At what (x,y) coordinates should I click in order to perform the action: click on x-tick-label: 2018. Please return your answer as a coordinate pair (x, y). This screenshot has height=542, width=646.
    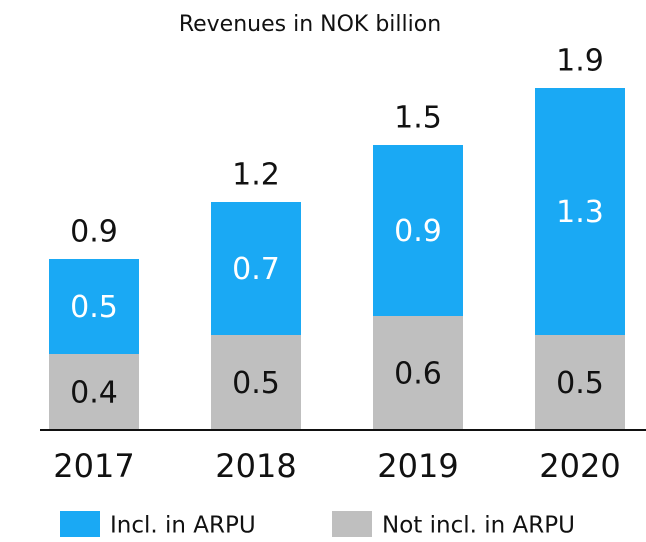
    Looking at the image, I should click on (255, 466).